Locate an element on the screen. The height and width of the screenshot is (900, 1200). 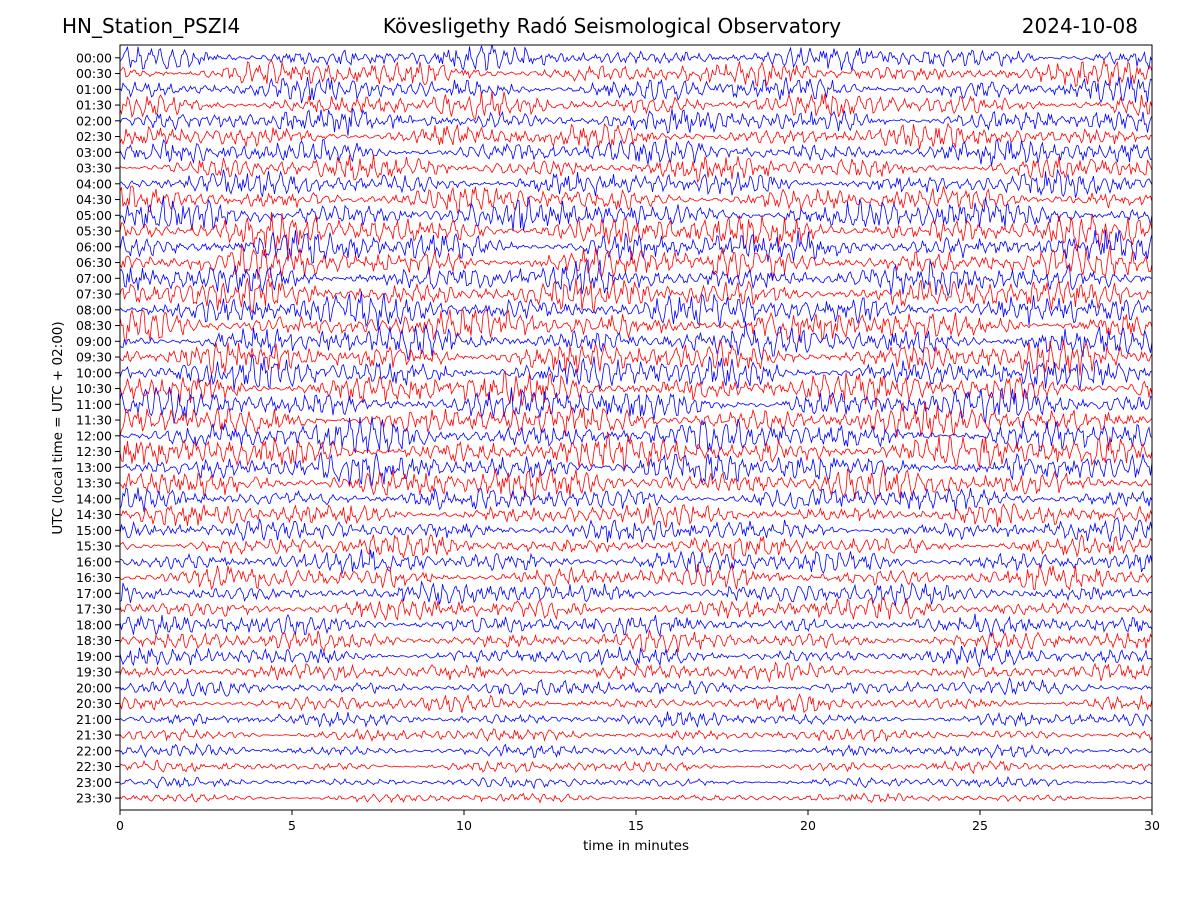
y-tick-label: 17:00 is located at coordinates (94, 593).